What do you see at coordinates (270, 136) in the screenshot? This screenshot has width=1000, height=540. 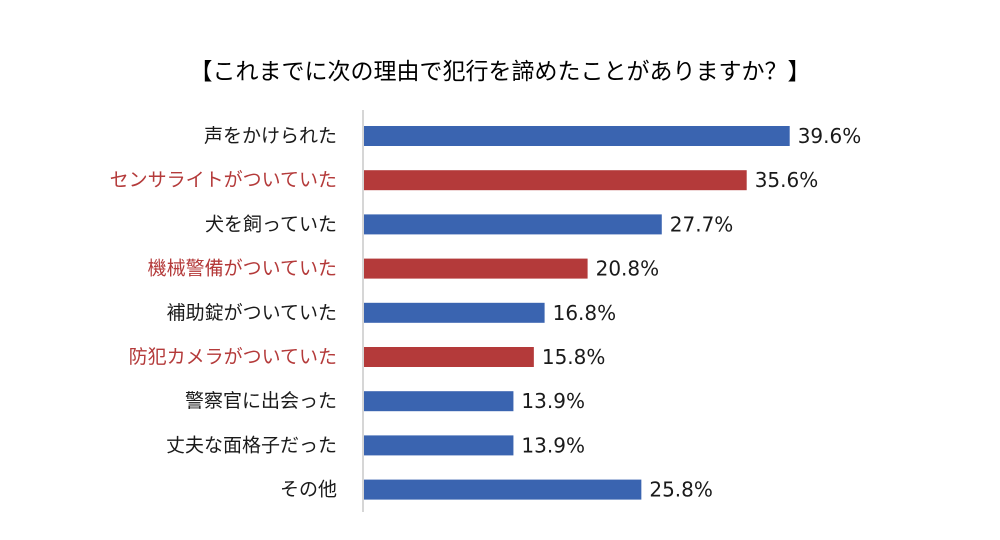 I see `category-label: 声をかけられた` at bounding box center [270, 136].